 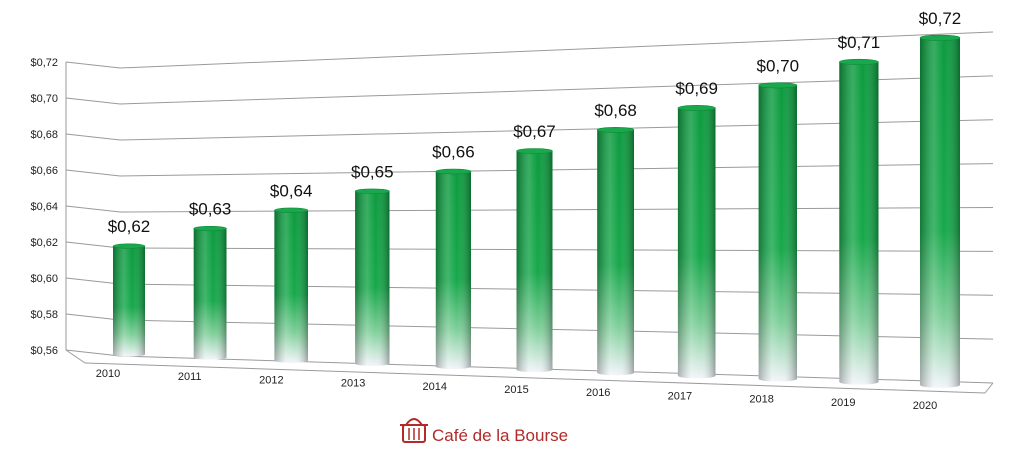 What do you see at coordinates (615, 110) in the screenshot?
I see `data-label: $0,68` at bounding box center [615, 110].